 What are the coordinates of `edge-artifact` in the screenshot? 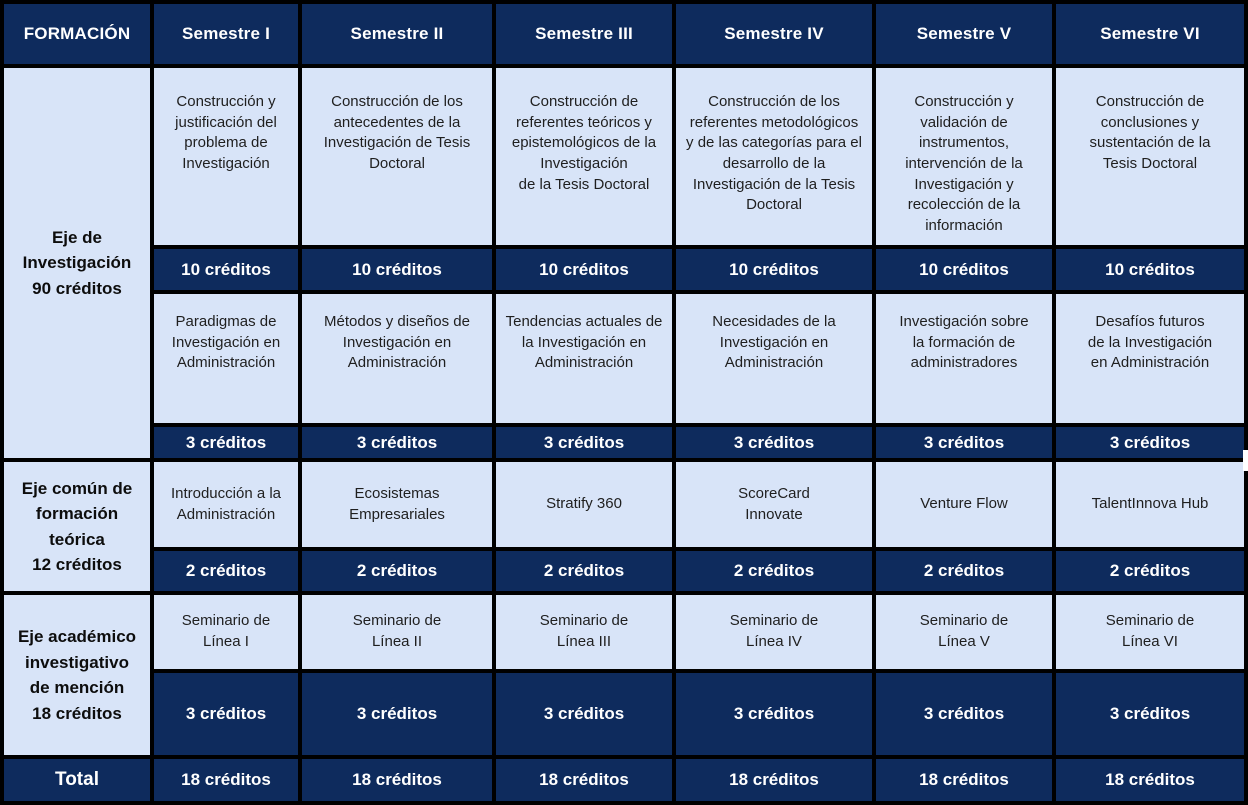 It's located at (1245, 460).